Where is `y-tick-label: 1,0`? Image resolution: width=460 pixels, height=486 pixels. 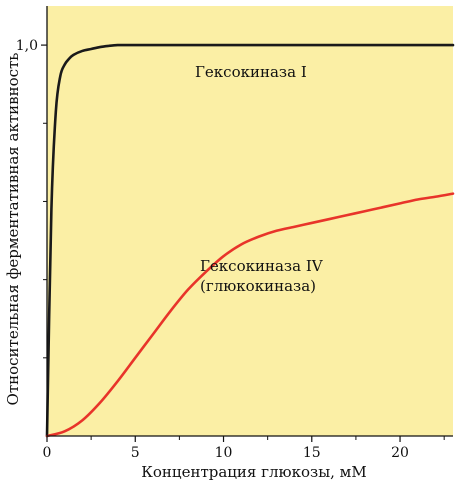
y-tick-label: 1,0 is located at coordinates (27, 46).